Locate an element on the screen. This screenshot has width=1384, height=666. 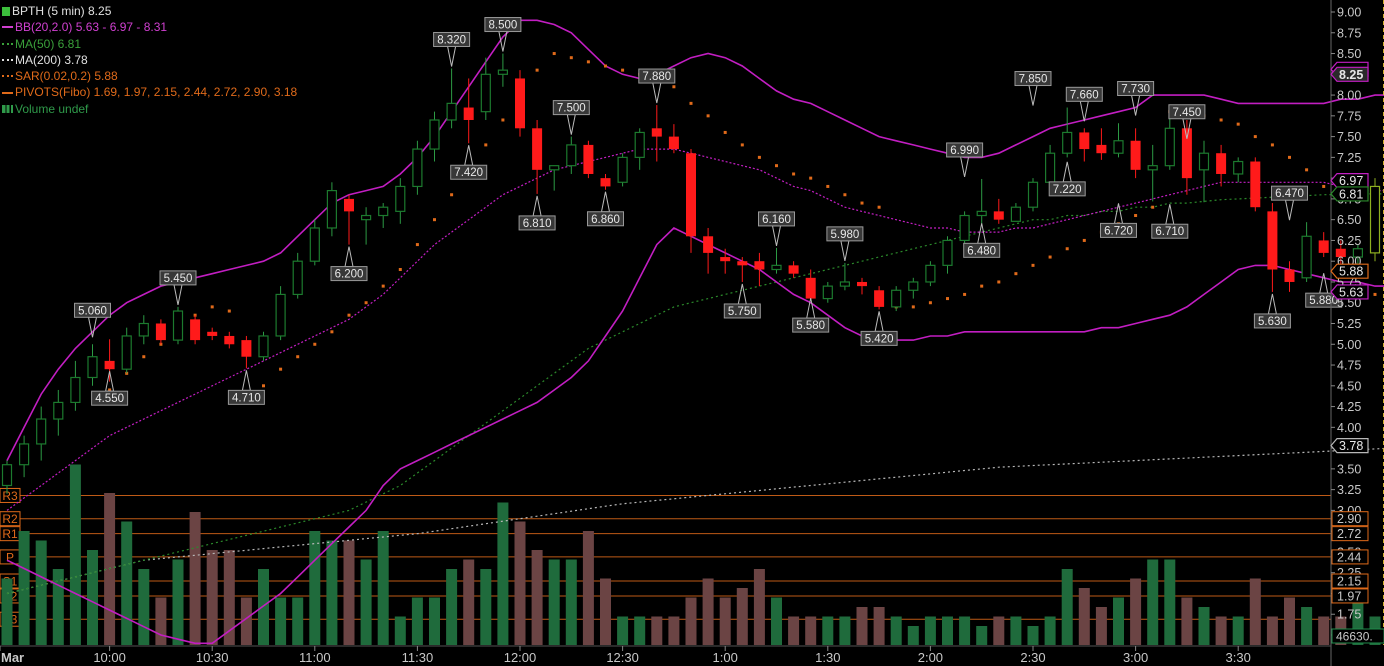
pivot-tag-label: R3 is located at coordinates (10, 496).